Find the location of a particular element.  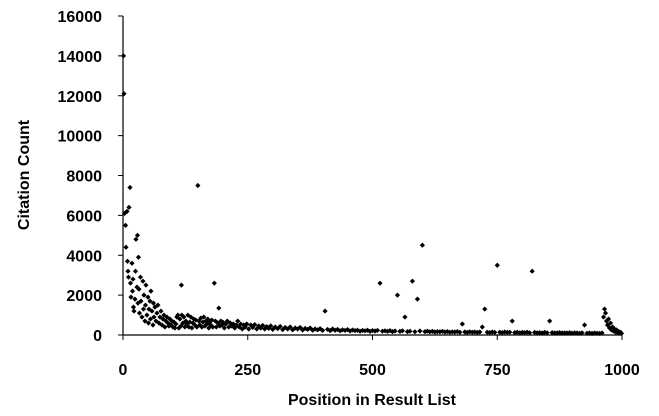

x-tick-label: 1000 is located at coordinates (622, 370).